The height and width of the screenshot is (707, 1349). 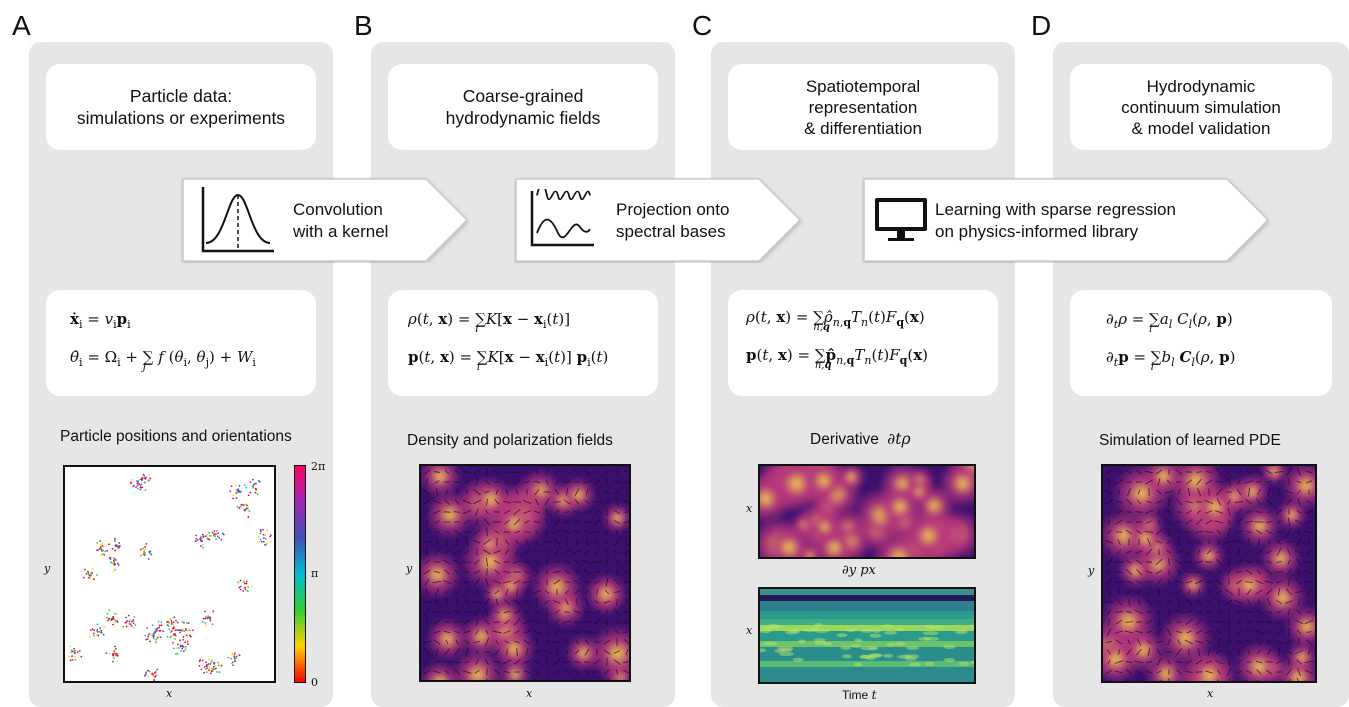 What do you see at coordinates (315, 573) in the screenshot?
I see `colorbar-tick-pi: π` at bounding box center [315, 573].